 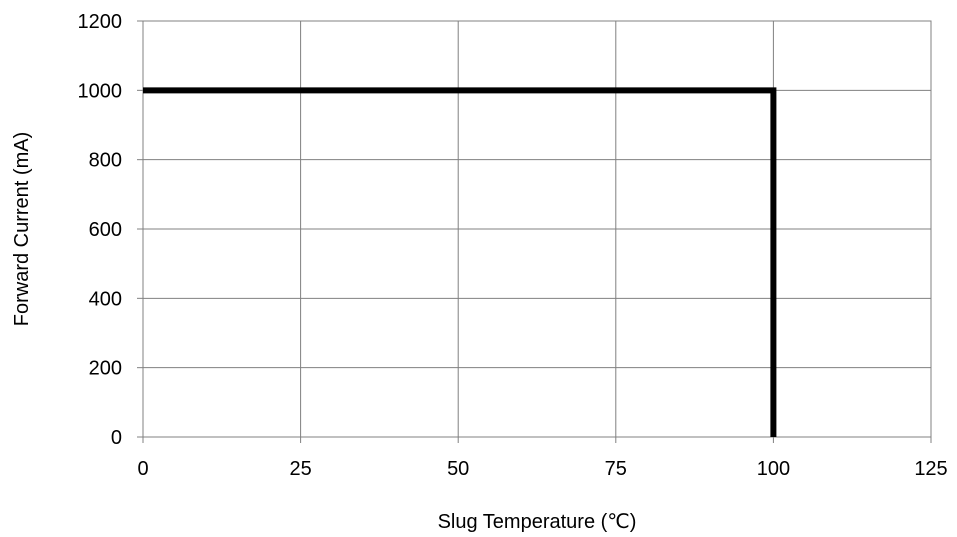 What do you see at coordinates (116, 438) in the screenshot?
I see `y-tick-label-0: 0` at bounding box center [116, 438].